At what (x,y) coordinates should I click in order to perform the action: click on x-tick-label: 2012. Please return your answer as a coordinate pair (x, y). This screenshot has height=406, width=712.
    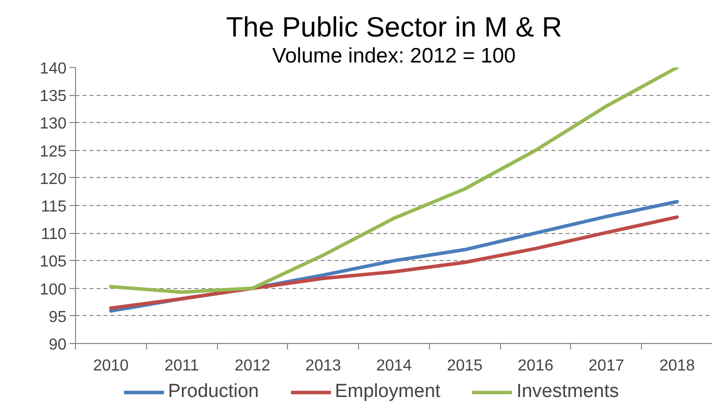
    Looking at the image, I should click on (252, 366).